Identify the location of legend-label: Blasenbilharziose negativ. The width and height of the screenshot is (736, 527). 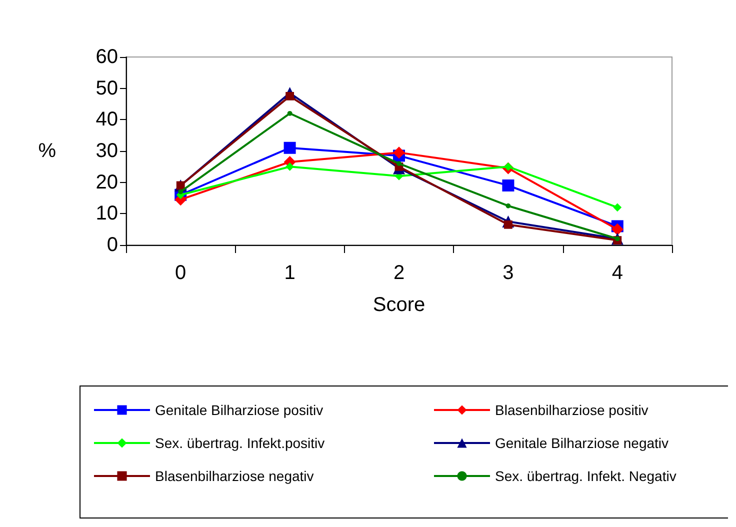
(234, 476).